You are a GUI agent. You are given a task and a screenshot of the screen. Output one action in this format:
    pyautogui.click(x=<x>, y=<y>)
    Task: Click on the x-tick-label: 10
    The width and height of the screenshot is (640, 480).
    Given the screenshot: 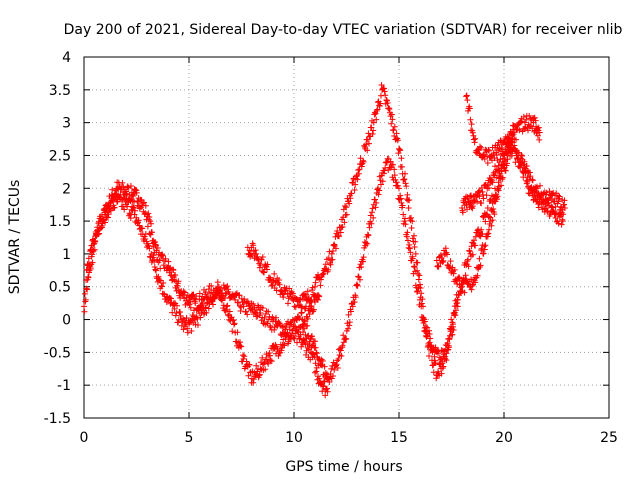 What is the action you would take?
    pyautogui.click(x=294, y=438)
    